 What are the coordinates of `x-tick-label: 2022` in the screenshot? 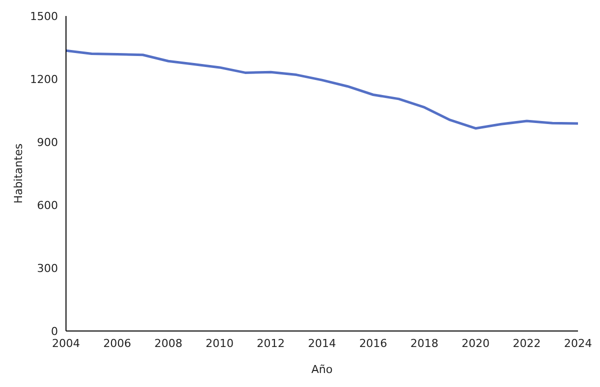 It's located at (526, 343).